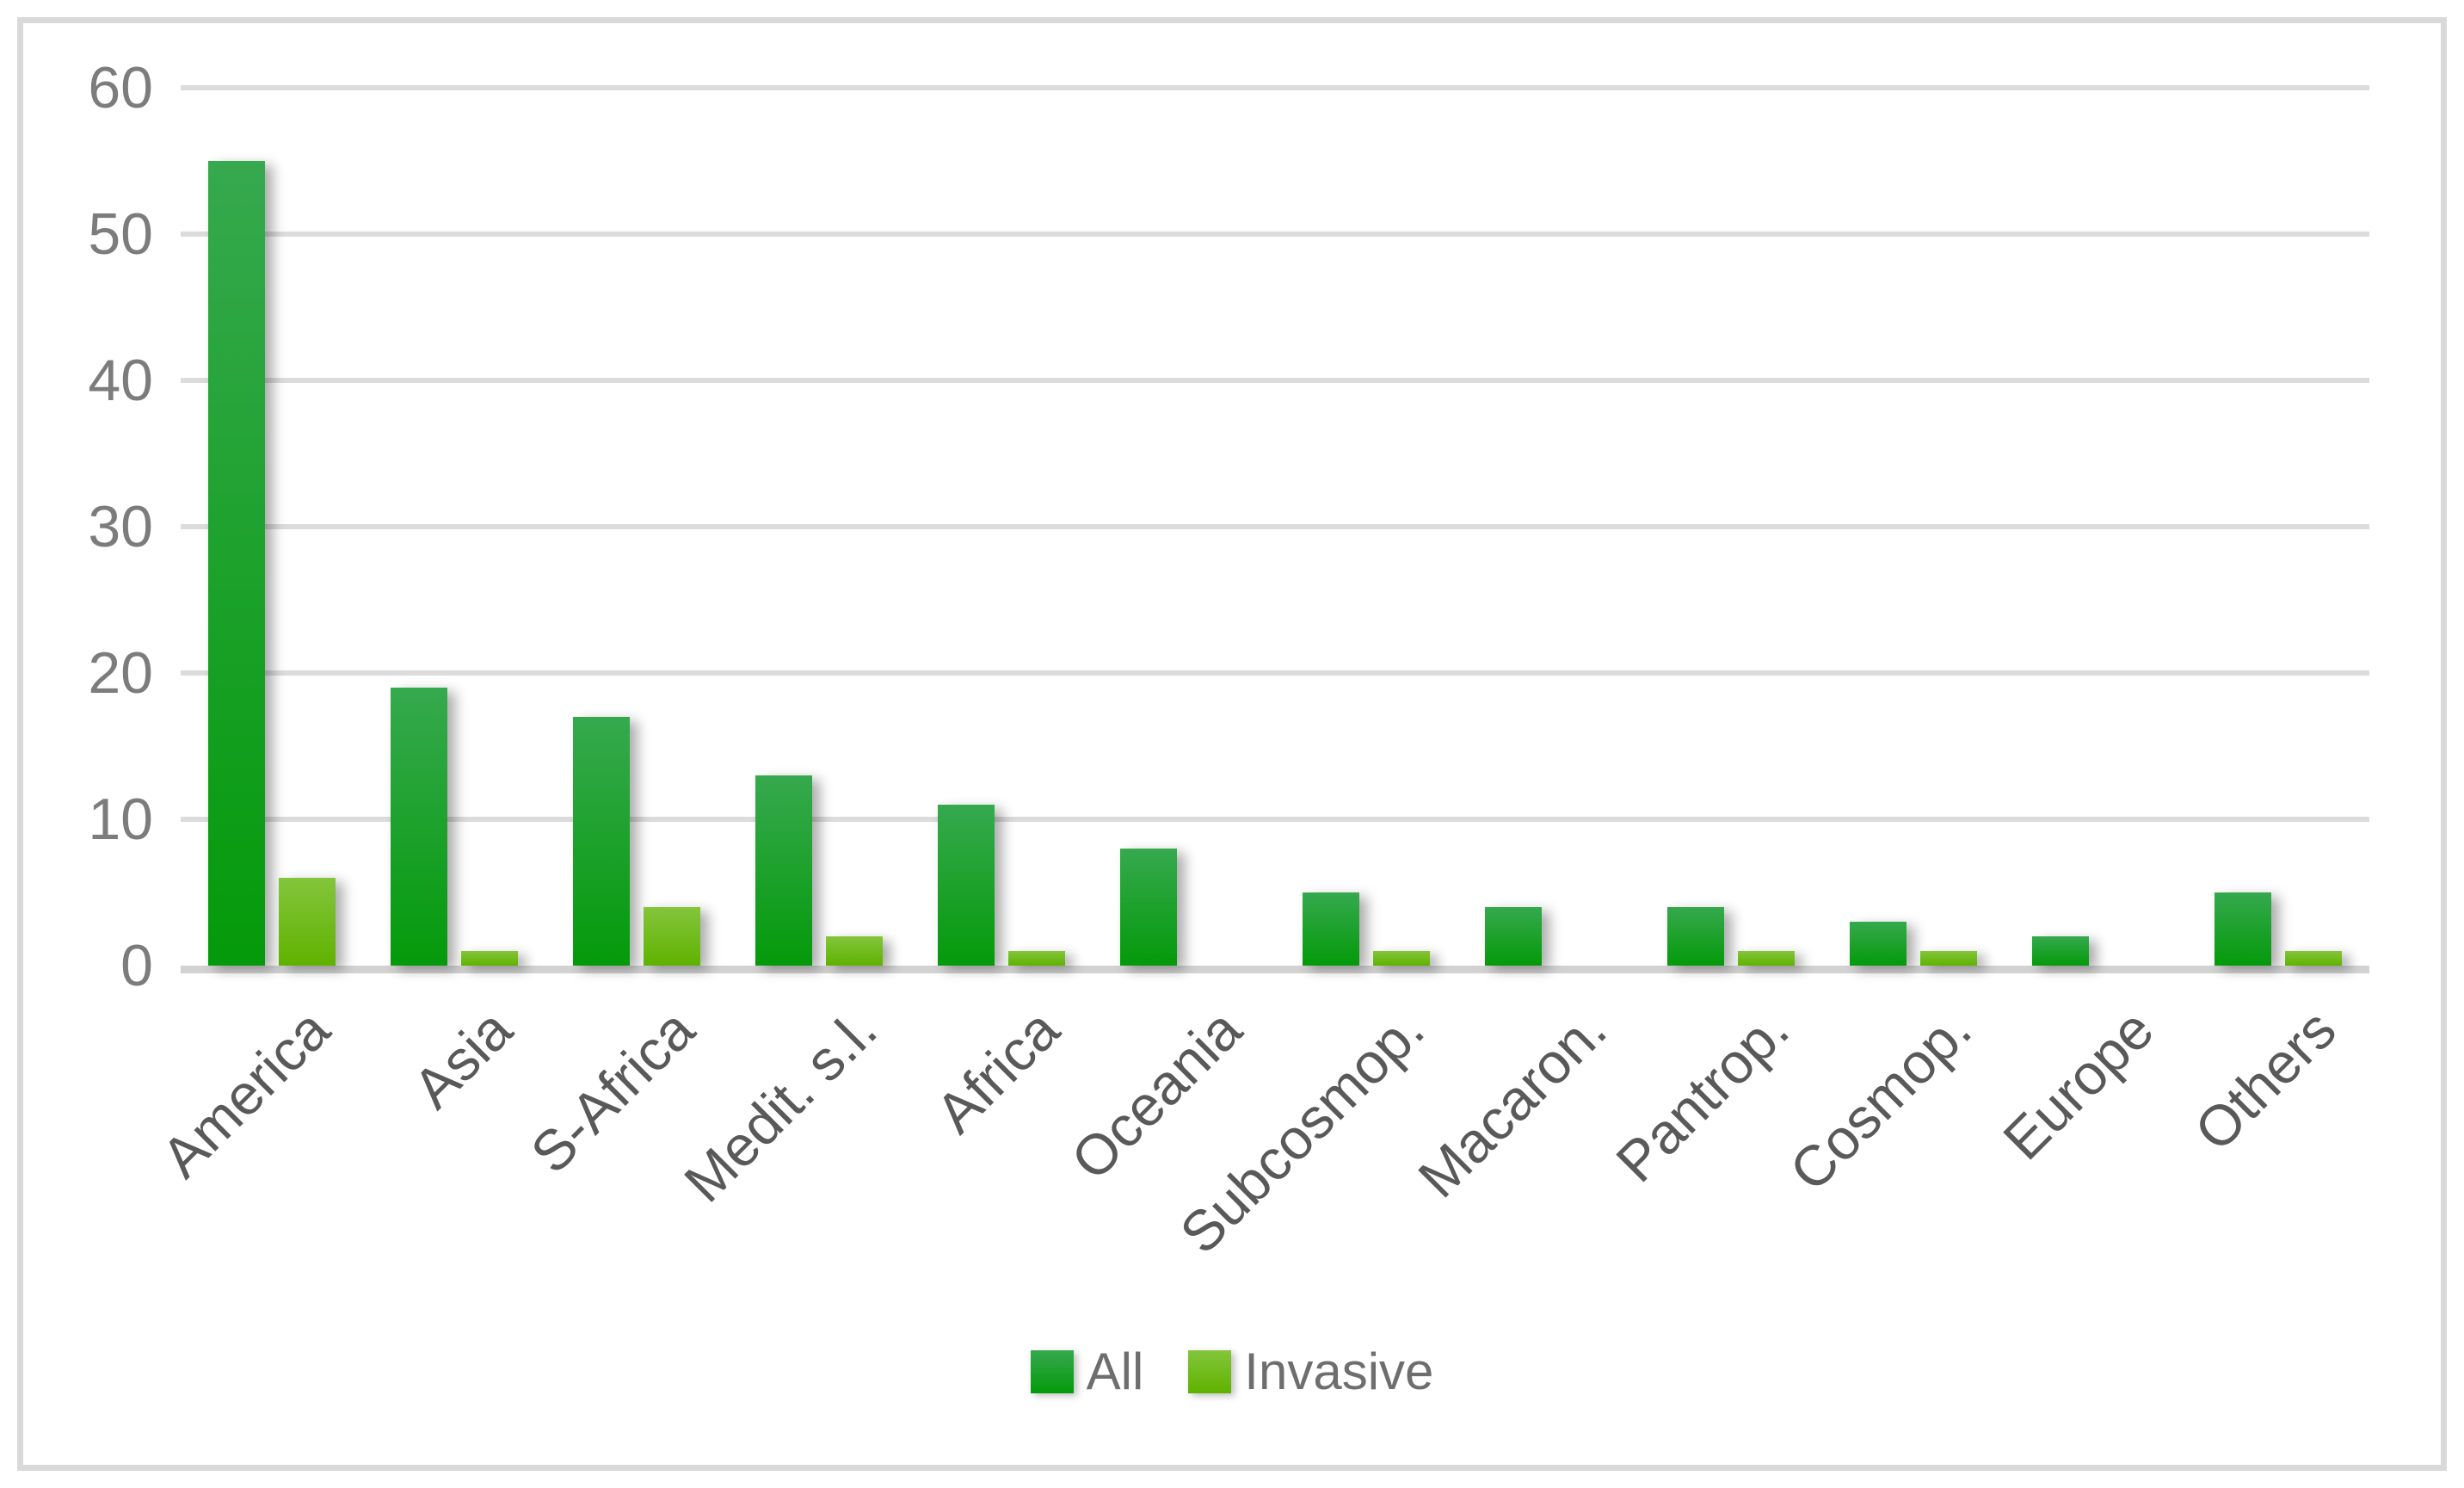 This screenshot has height=1488, width=2464. I want to click on legend-item-invasive: Invasive, so click(1310, 1371).